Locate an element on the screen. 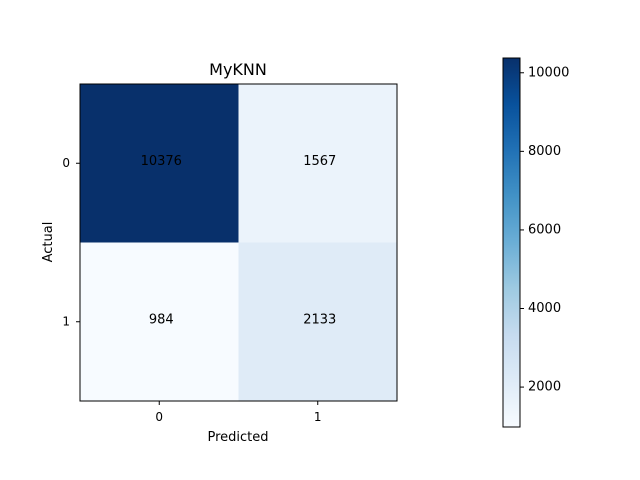  cell-label-r1-c1: 2133 is located at coordinates (319, 319).